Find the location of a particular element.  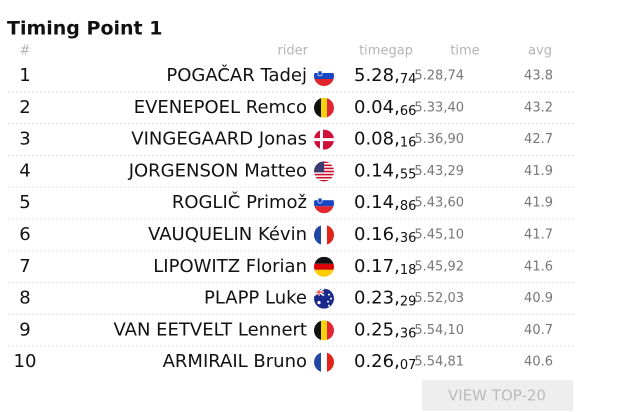

time: 5.33,40 is located at coordinates (439, 107).